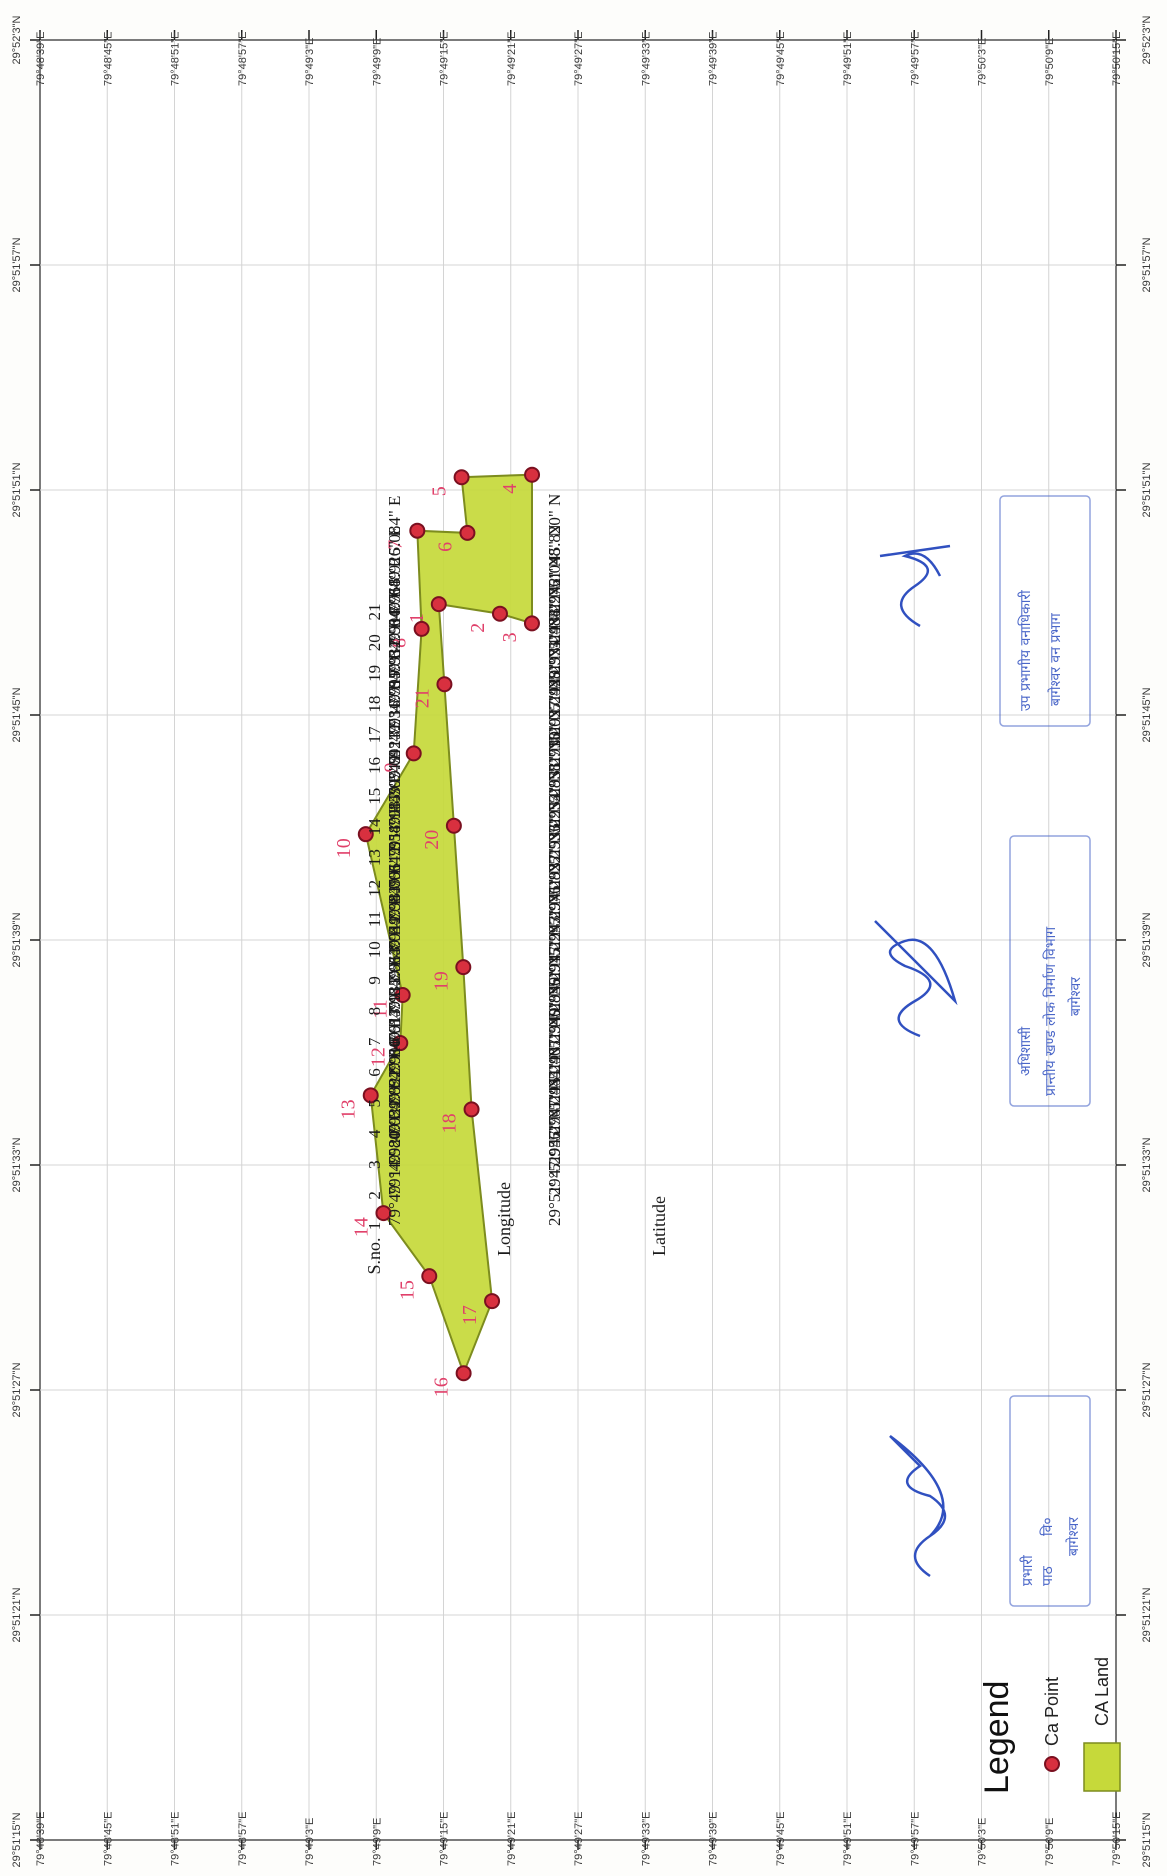 The height and width of the screenshot is (1876, 1167). What do you see at coordinates (848, 59) in the screenshot?
I see `lon-tick-label-right: 79°49'51"E` at bounding box center [848, 59].